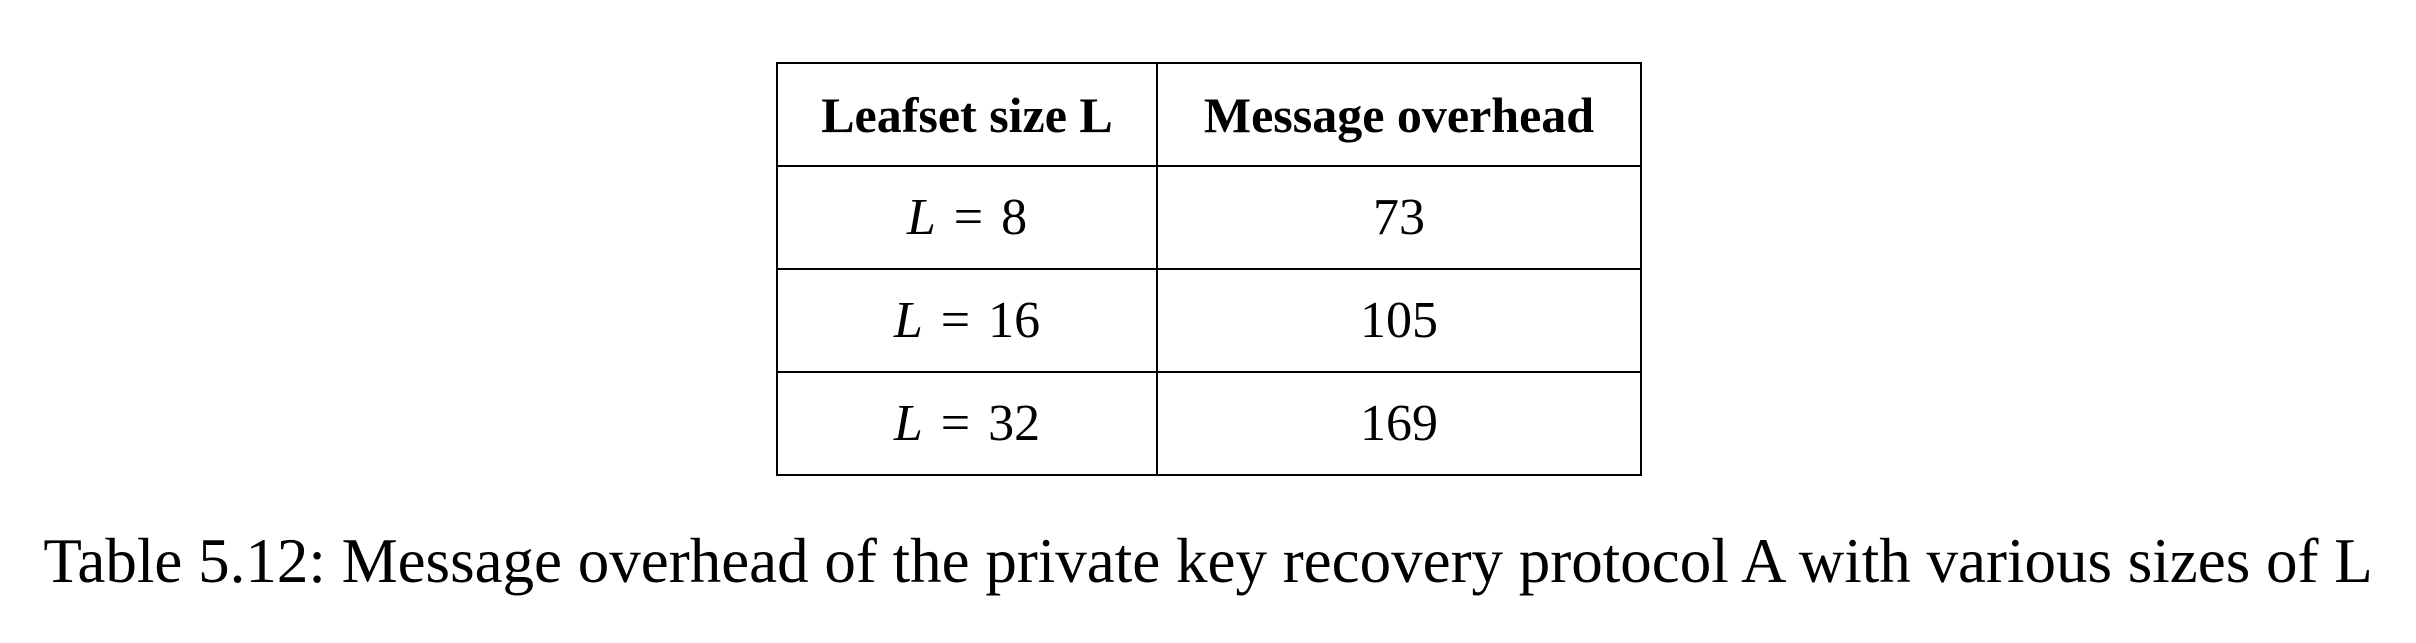  I want to click on leafset-size-cell: L = 8, so click(967, 217).